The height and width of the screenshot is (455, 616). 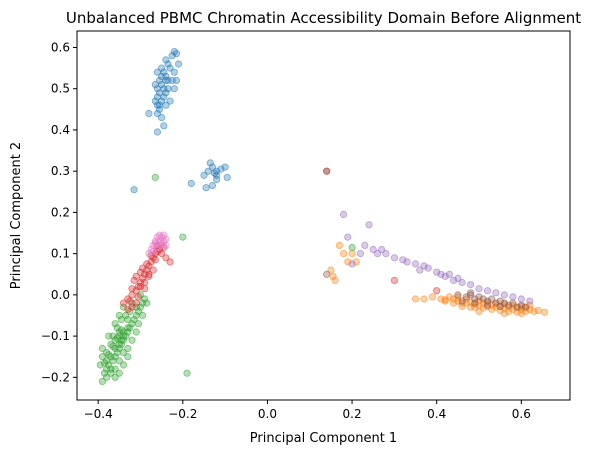 I want to click on x-tick-label: 0.4, so click(x=436, y=414).